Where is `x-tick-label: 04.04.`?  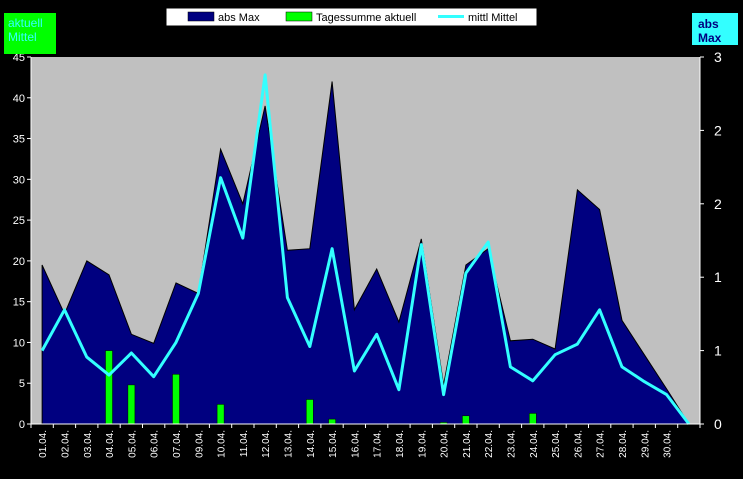
x-tick-label: 04.04. is located at coordinates (110, 444).